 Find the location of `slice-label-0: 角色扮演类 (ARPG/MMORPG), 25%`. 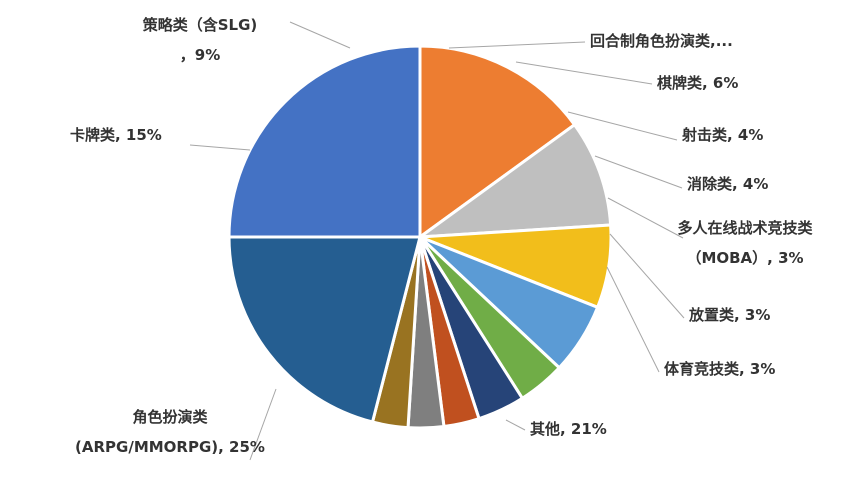

slice-label-0: 角色扮演类 (ARPG/MMORPG), 25% is located at coordinates (170, 432).